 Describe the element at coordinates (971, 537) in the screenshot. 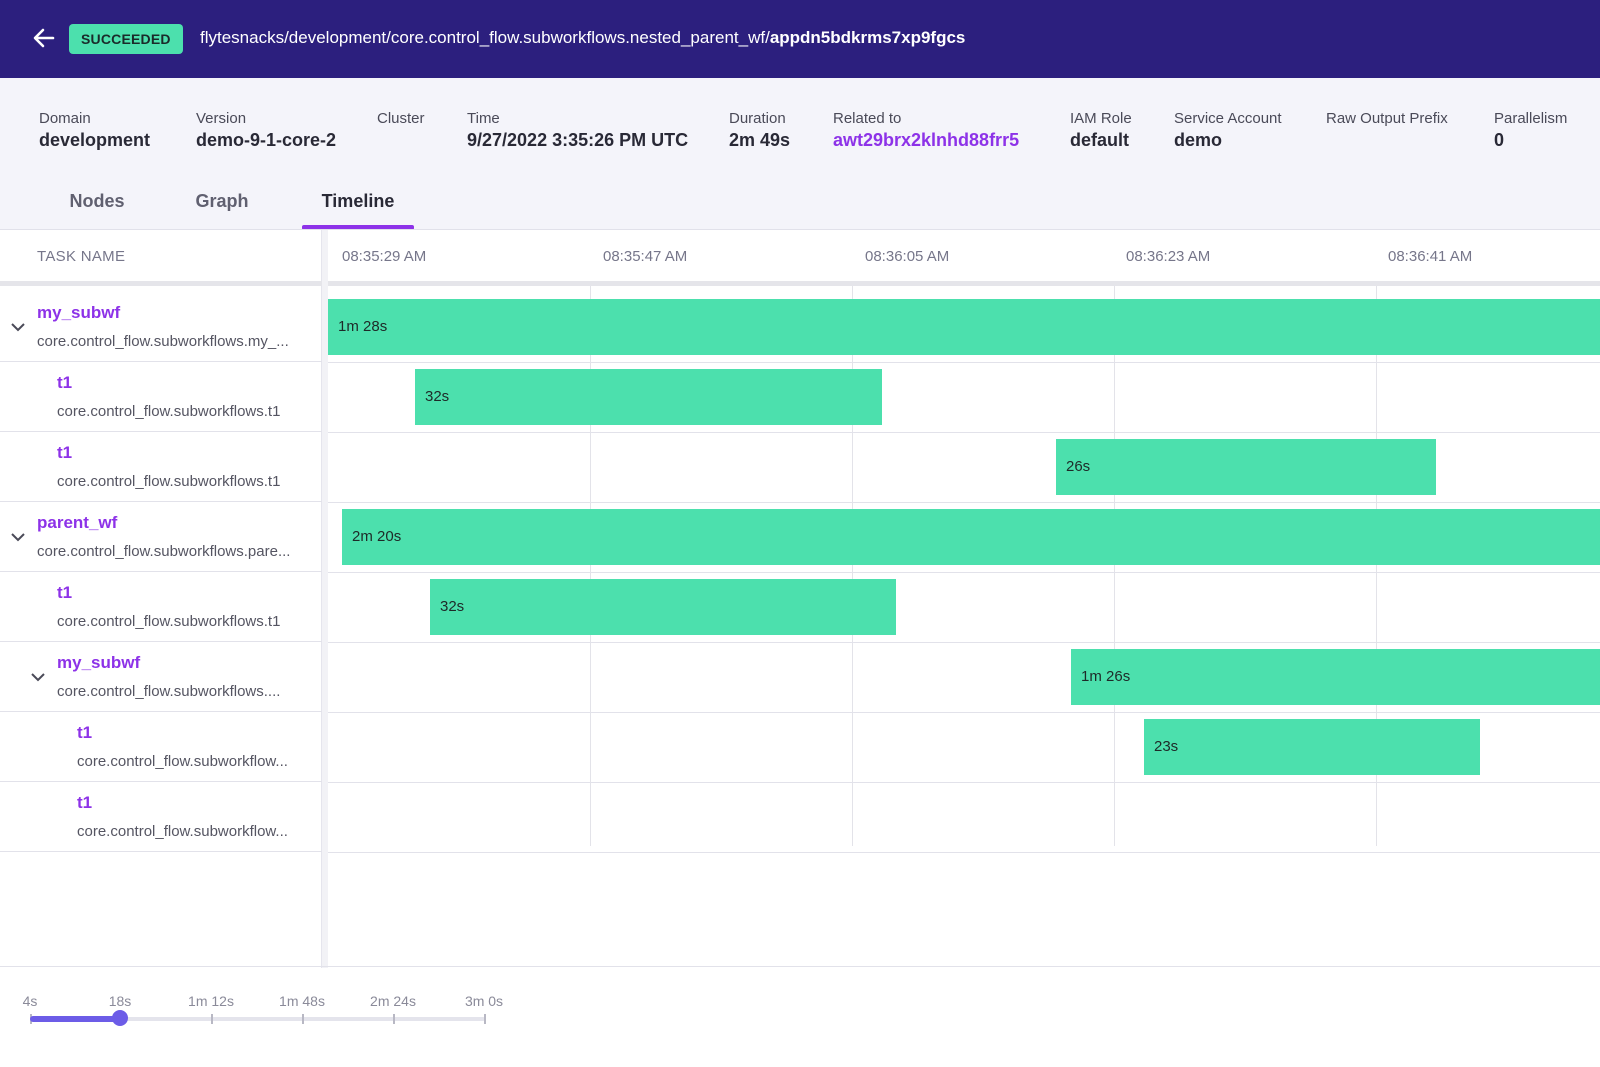

I see `timeline-bar: 2m 20s` at that location.